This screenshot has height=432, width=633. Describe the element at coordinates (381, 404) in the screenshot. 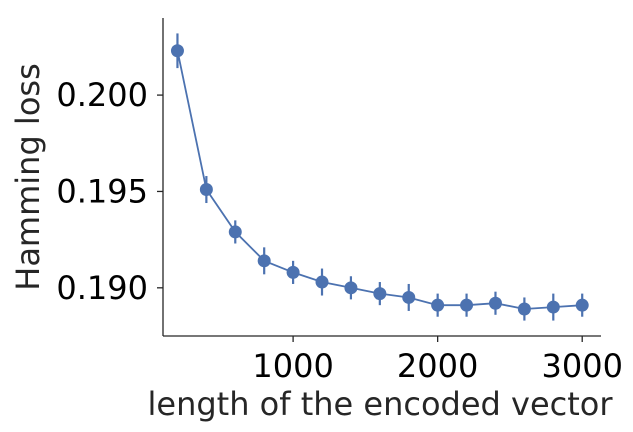

I see `x-axis-label: length of the encoded vector` at that location.